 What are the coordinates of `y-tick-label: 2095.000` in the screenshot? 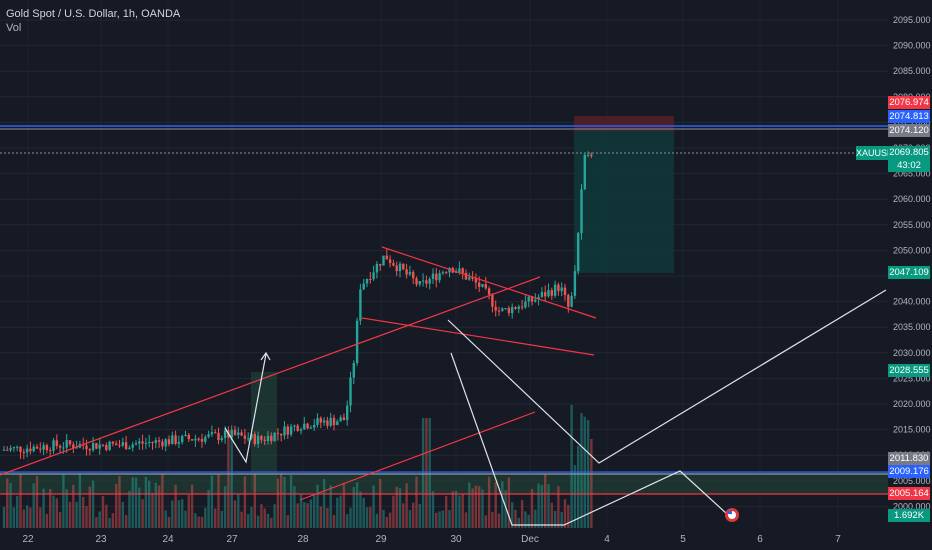 It's located at (912, 20).